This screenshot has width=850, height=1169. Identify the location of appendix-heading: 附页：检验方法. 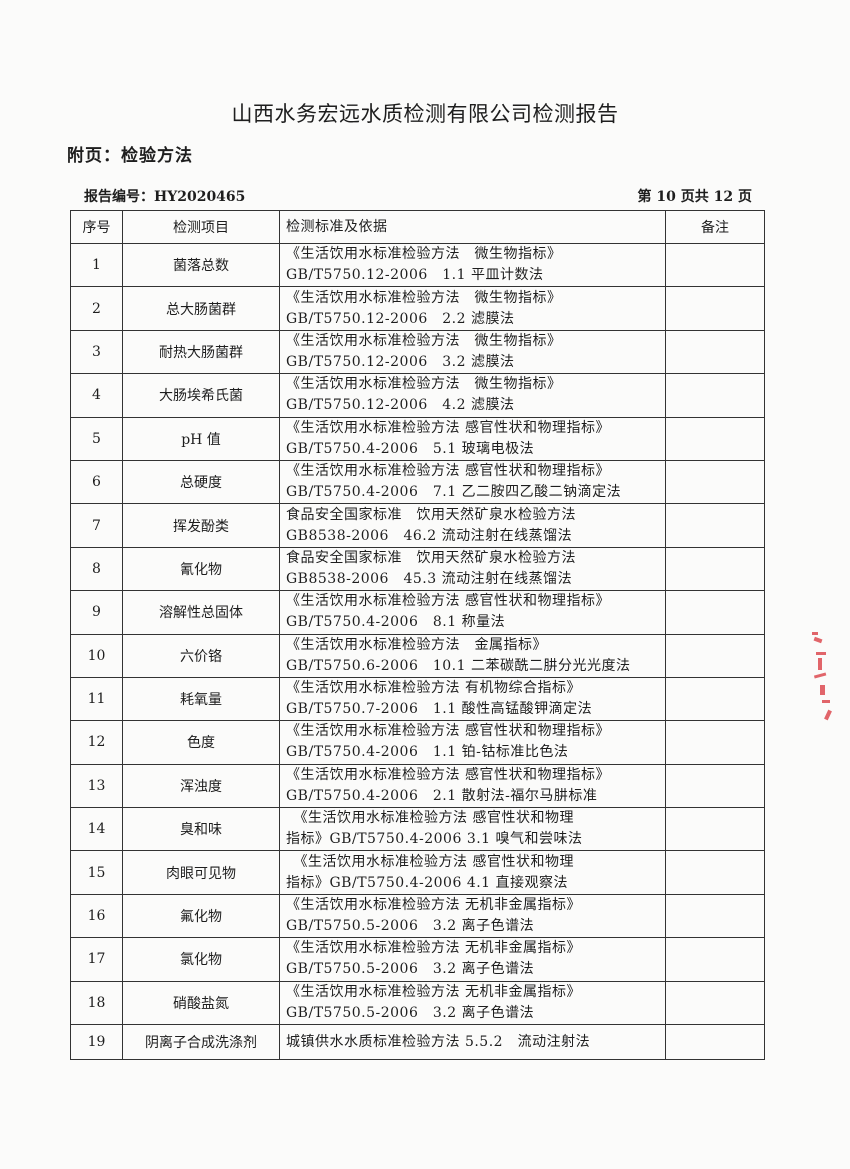
(130, 156).